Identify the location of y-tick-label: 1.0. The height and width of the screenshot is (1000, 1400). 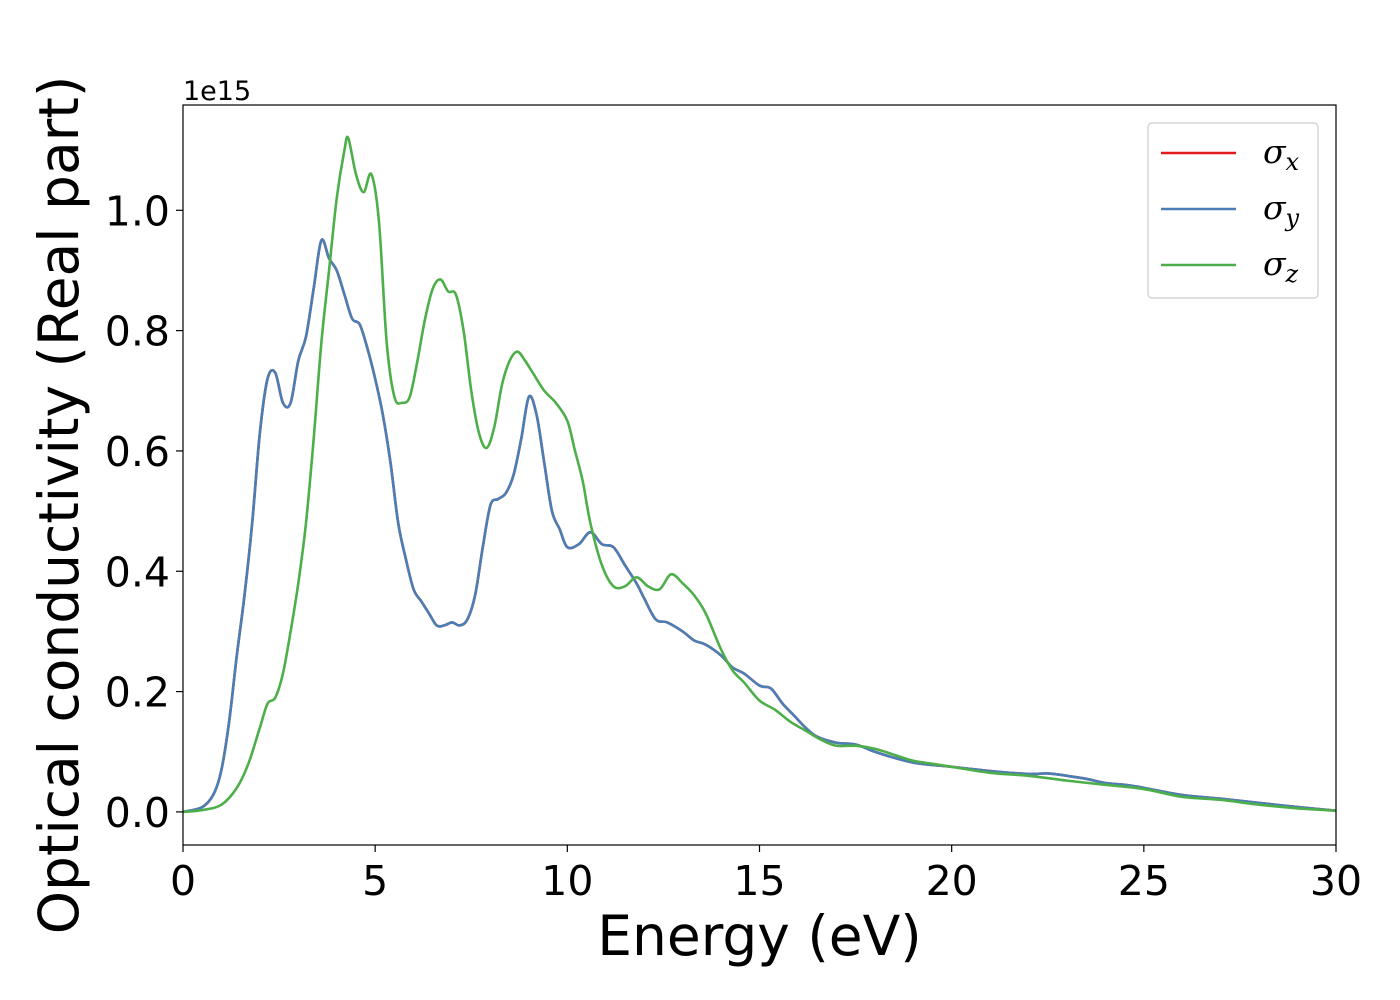
(137, 211).